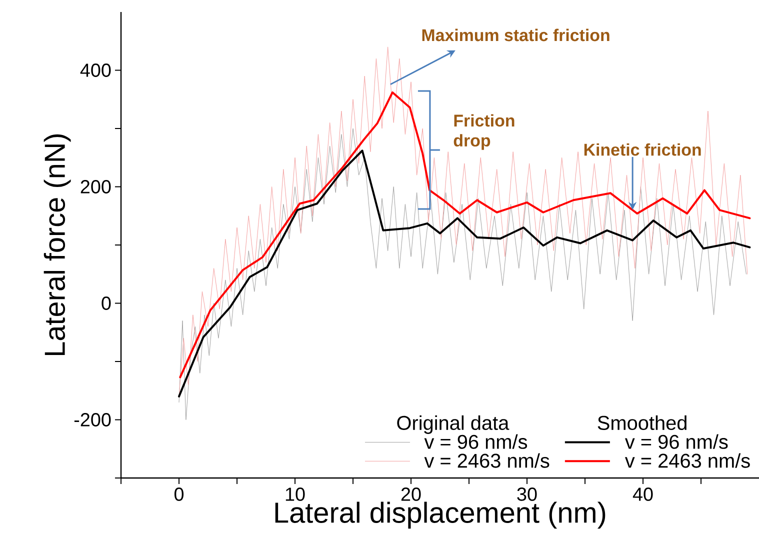 This screenshot has height=557, width=759. Describe the element at coordinates (295, 494) in the screenshot. I see `x-tick-label: 10` at that location.